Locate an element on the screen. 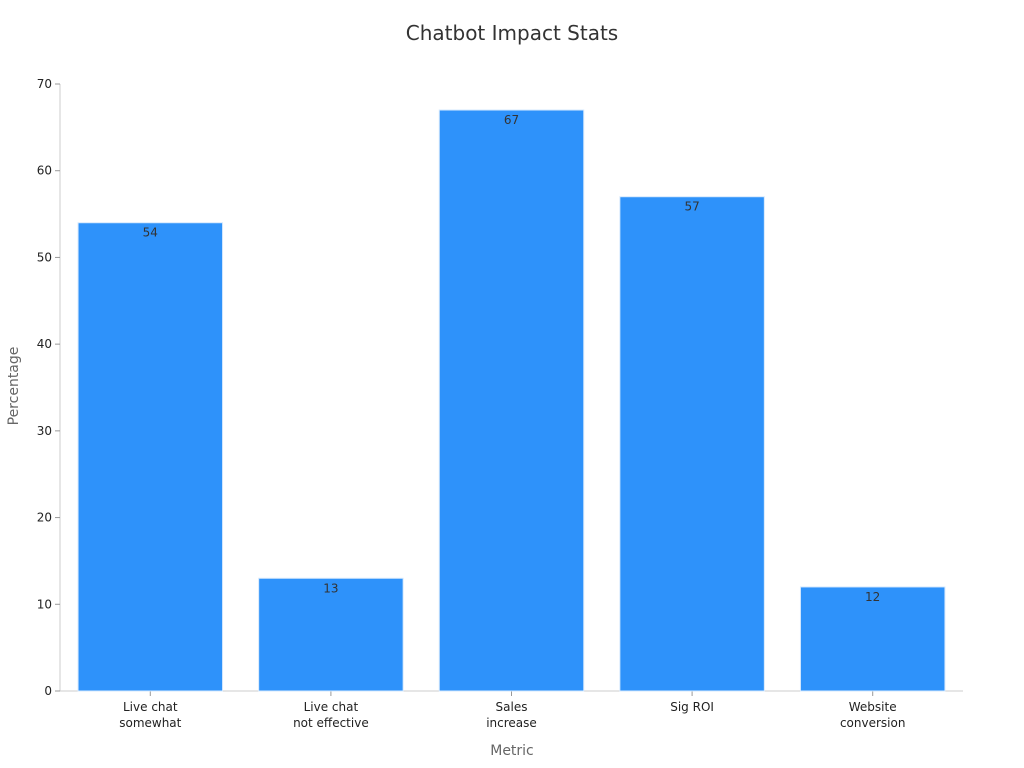 The image size is (1024, 768). category-label: Live chat somewhat is located at coordinates (150, 715).